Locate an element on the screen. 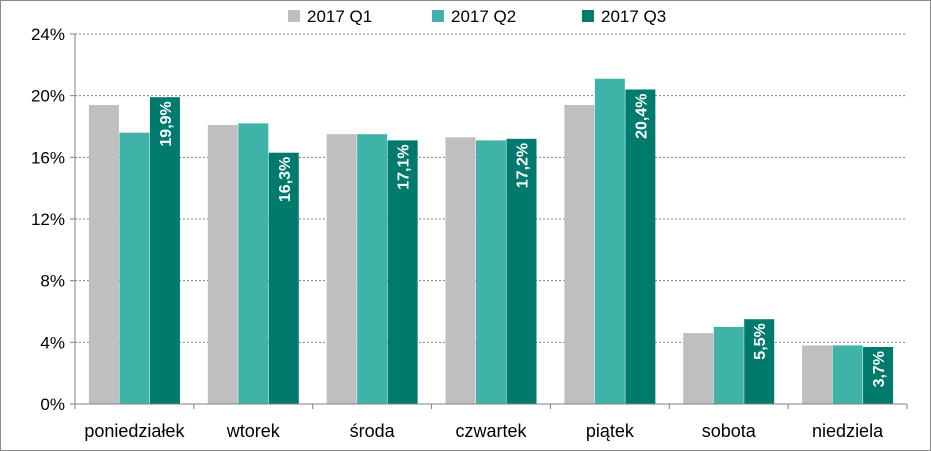 This screenshot has width=931, height=451. y-tick-label: 24% is located at coordinates (48, 34).